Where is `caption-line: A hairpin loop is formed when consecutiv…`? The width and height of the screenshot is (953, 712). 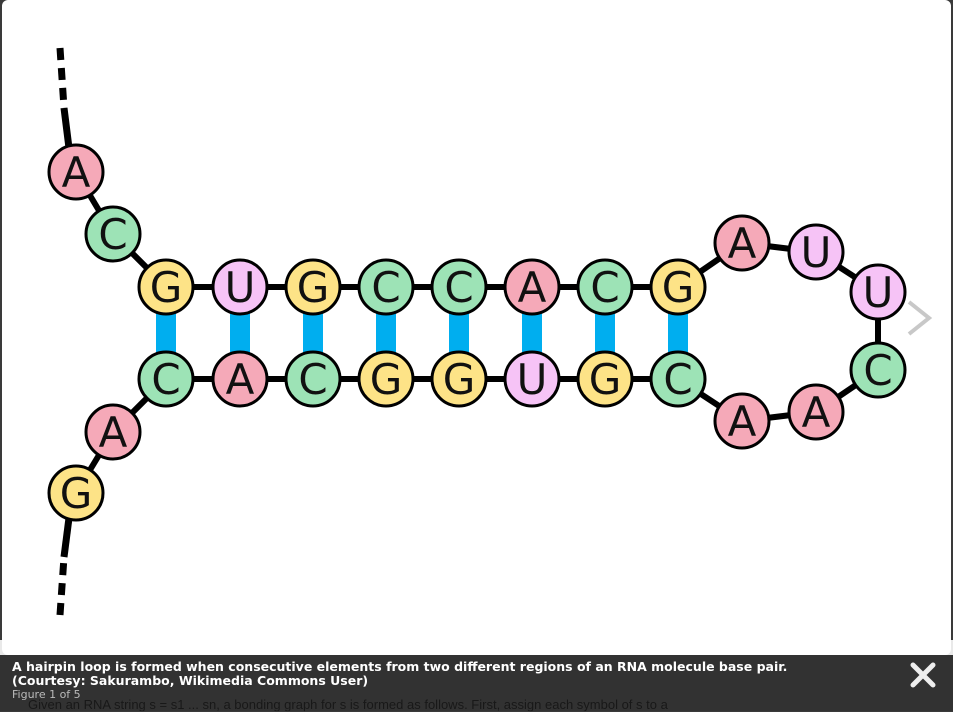 caption-line: A hairpin loop is formed when consecutiv… is located at coordinates (400, 666).